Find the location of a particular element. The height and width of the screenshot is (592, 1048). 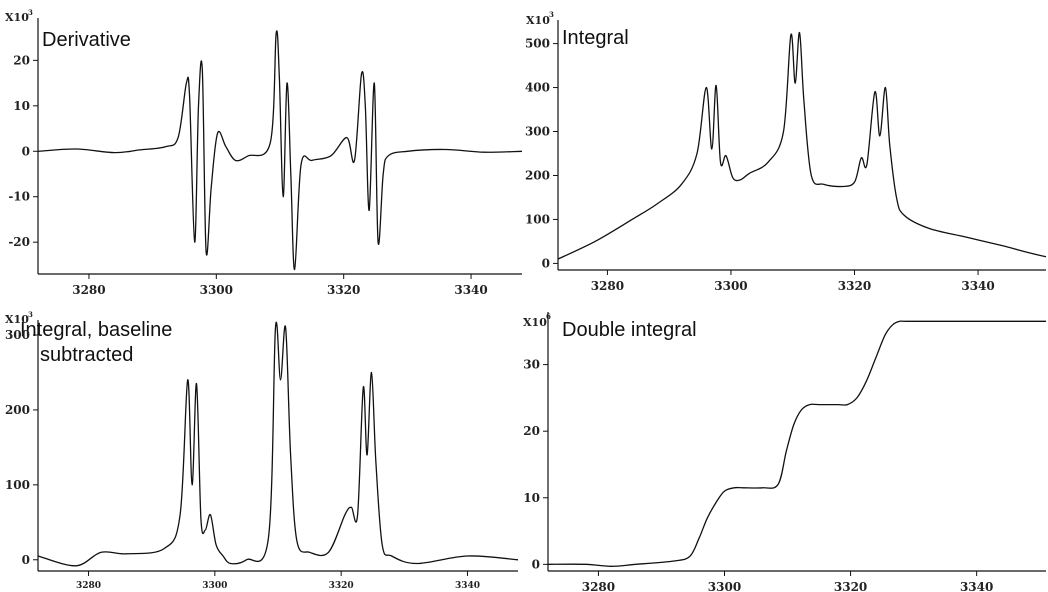

derivative-x-tick-label: 3280 is located at coordinates (88, 290).